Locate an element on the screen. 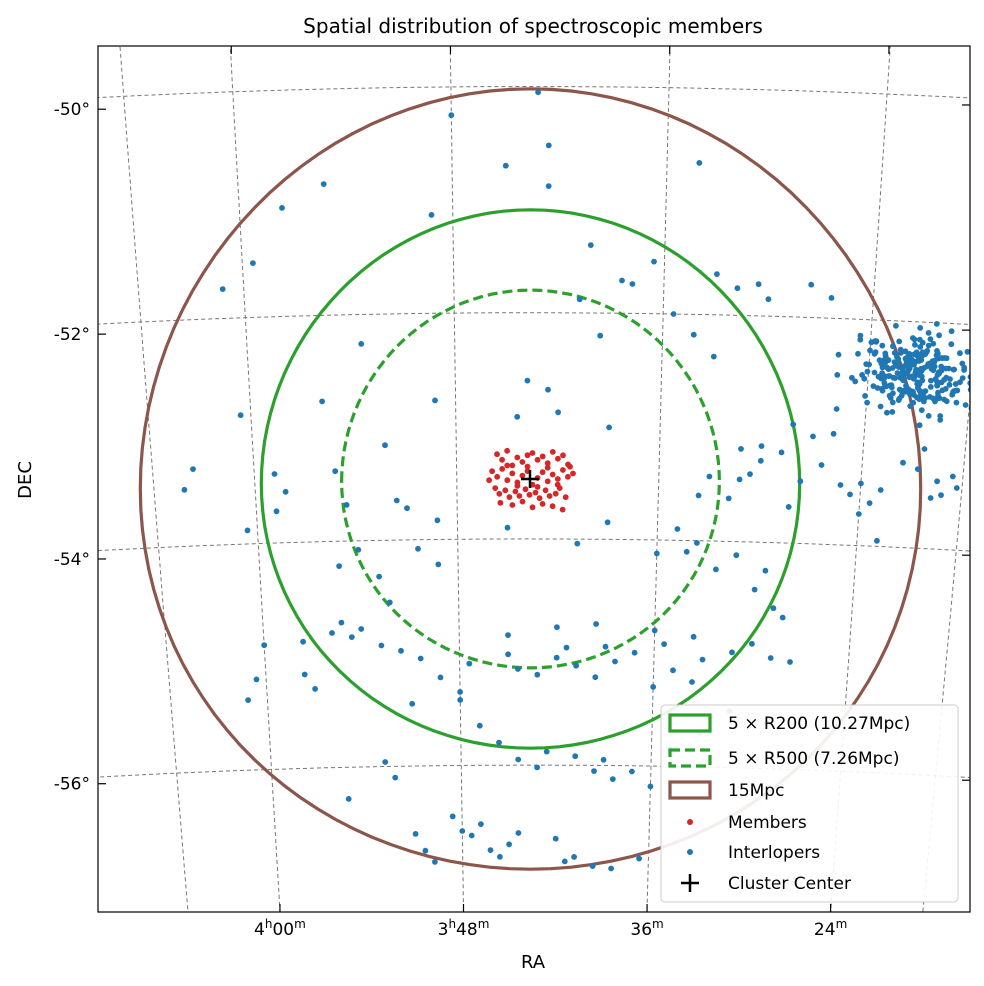 Image resolution: width=984 pixels, height=986 pixels. x-tick-label: 36m is located at coordinates (646, 928).